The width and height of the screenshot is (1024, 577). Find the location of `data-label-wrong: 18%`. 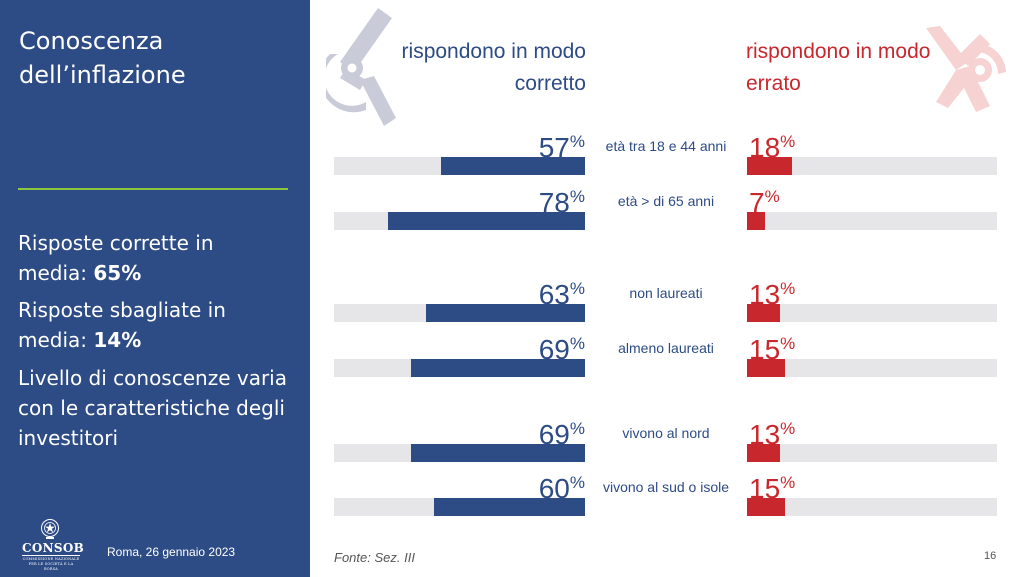

data-label-wrong: 18% is located at coordinates (772, 145).